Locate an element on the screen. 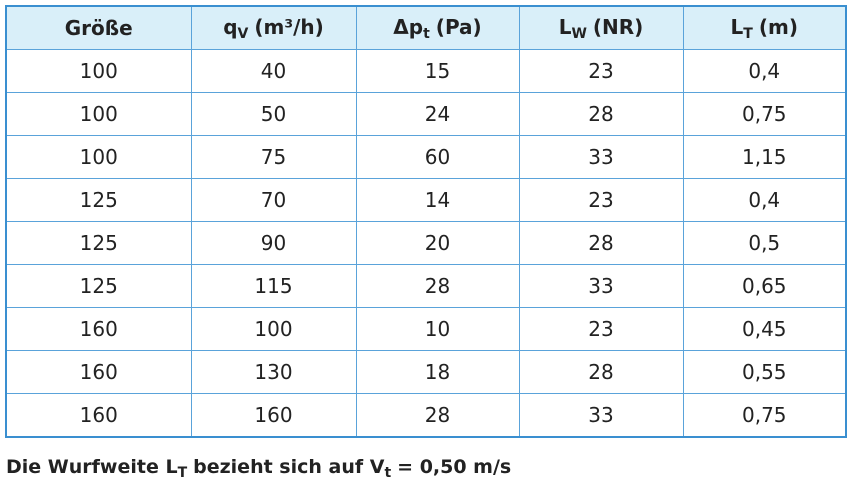 This screenshot has height=491, width=848. header-subscript: W is located at coordinates (579, 33).